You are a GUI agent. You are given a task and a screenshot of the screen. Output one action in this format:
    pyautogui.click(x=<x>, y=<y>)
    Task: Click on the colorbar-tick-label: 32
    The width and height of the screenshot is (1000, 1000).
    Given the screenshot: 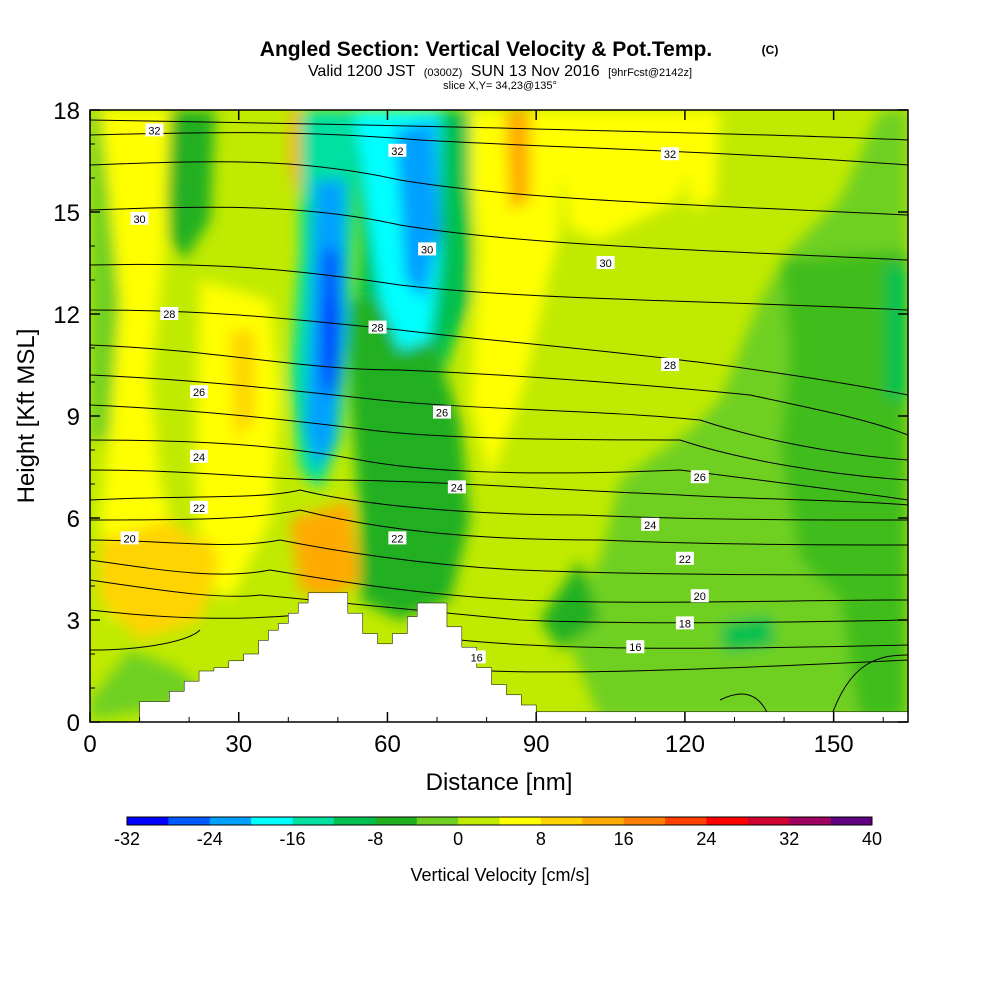 What is the action you would take?
    pyautogui.click(x=789, y=839)
    